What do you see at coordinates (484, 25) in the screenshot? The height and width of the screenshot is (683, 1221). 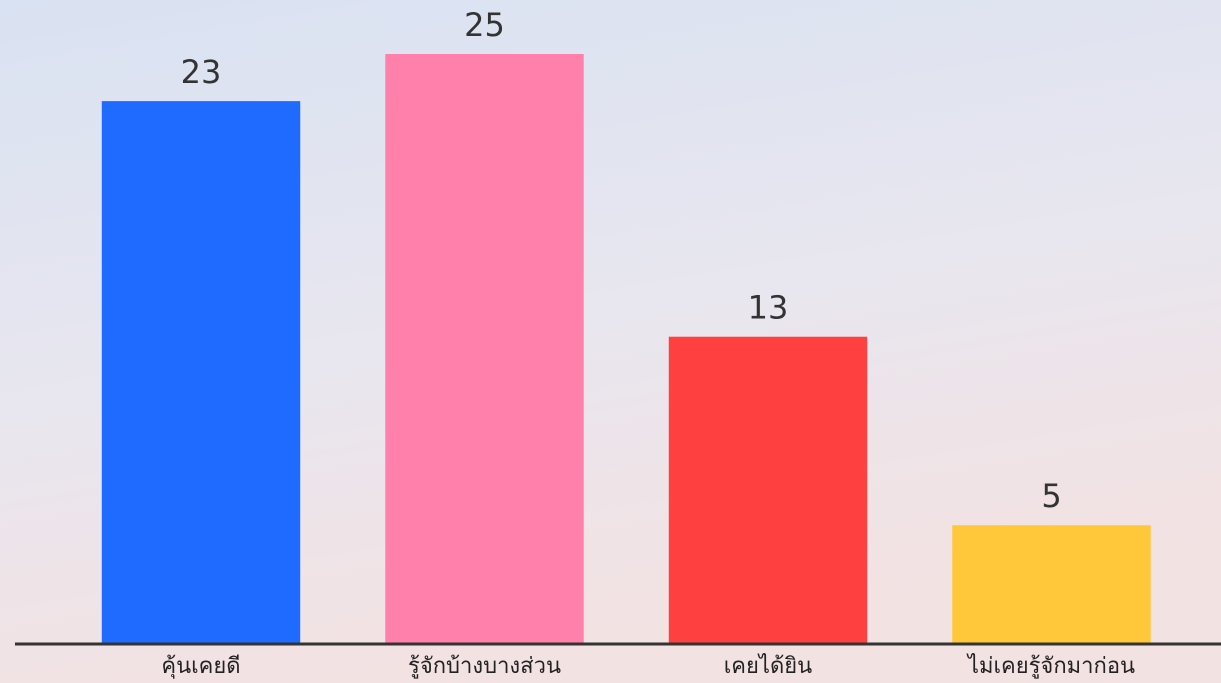 I see `data-label: 25` at bounding box center [484, 25].